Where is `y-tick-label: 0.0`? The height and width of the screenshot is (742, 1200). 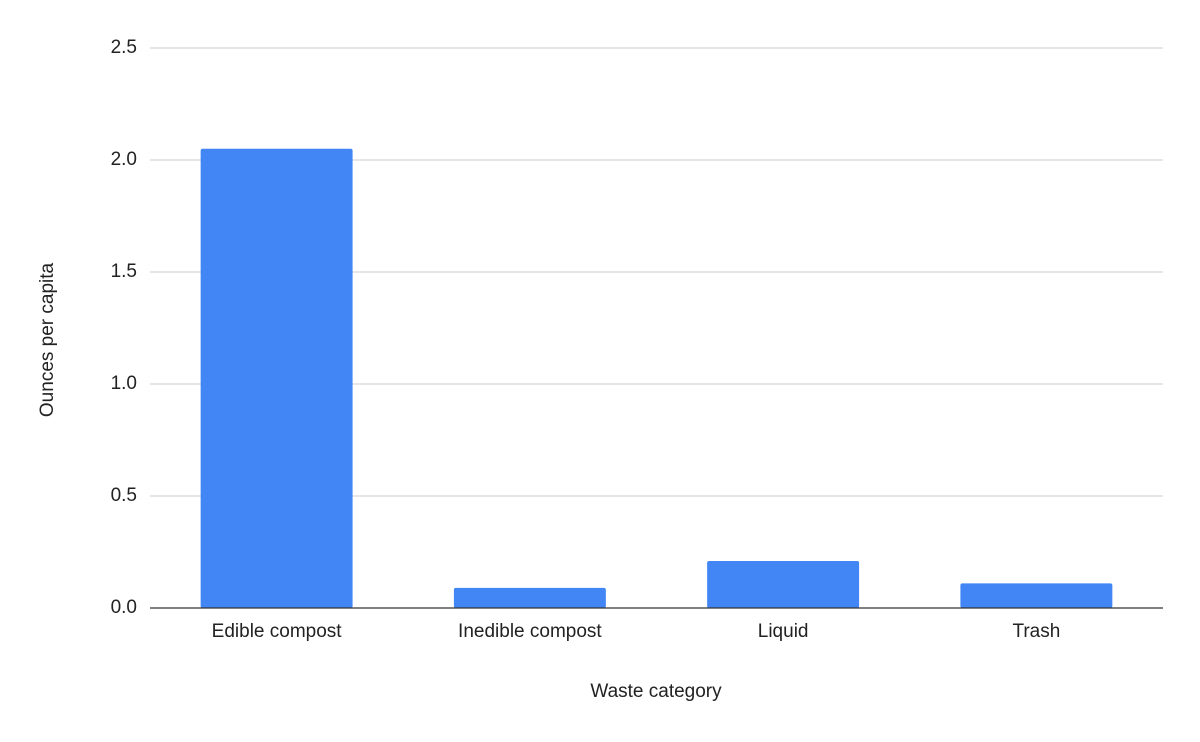
y-tick-label: 0.0 is located at coordinates (124, 607).